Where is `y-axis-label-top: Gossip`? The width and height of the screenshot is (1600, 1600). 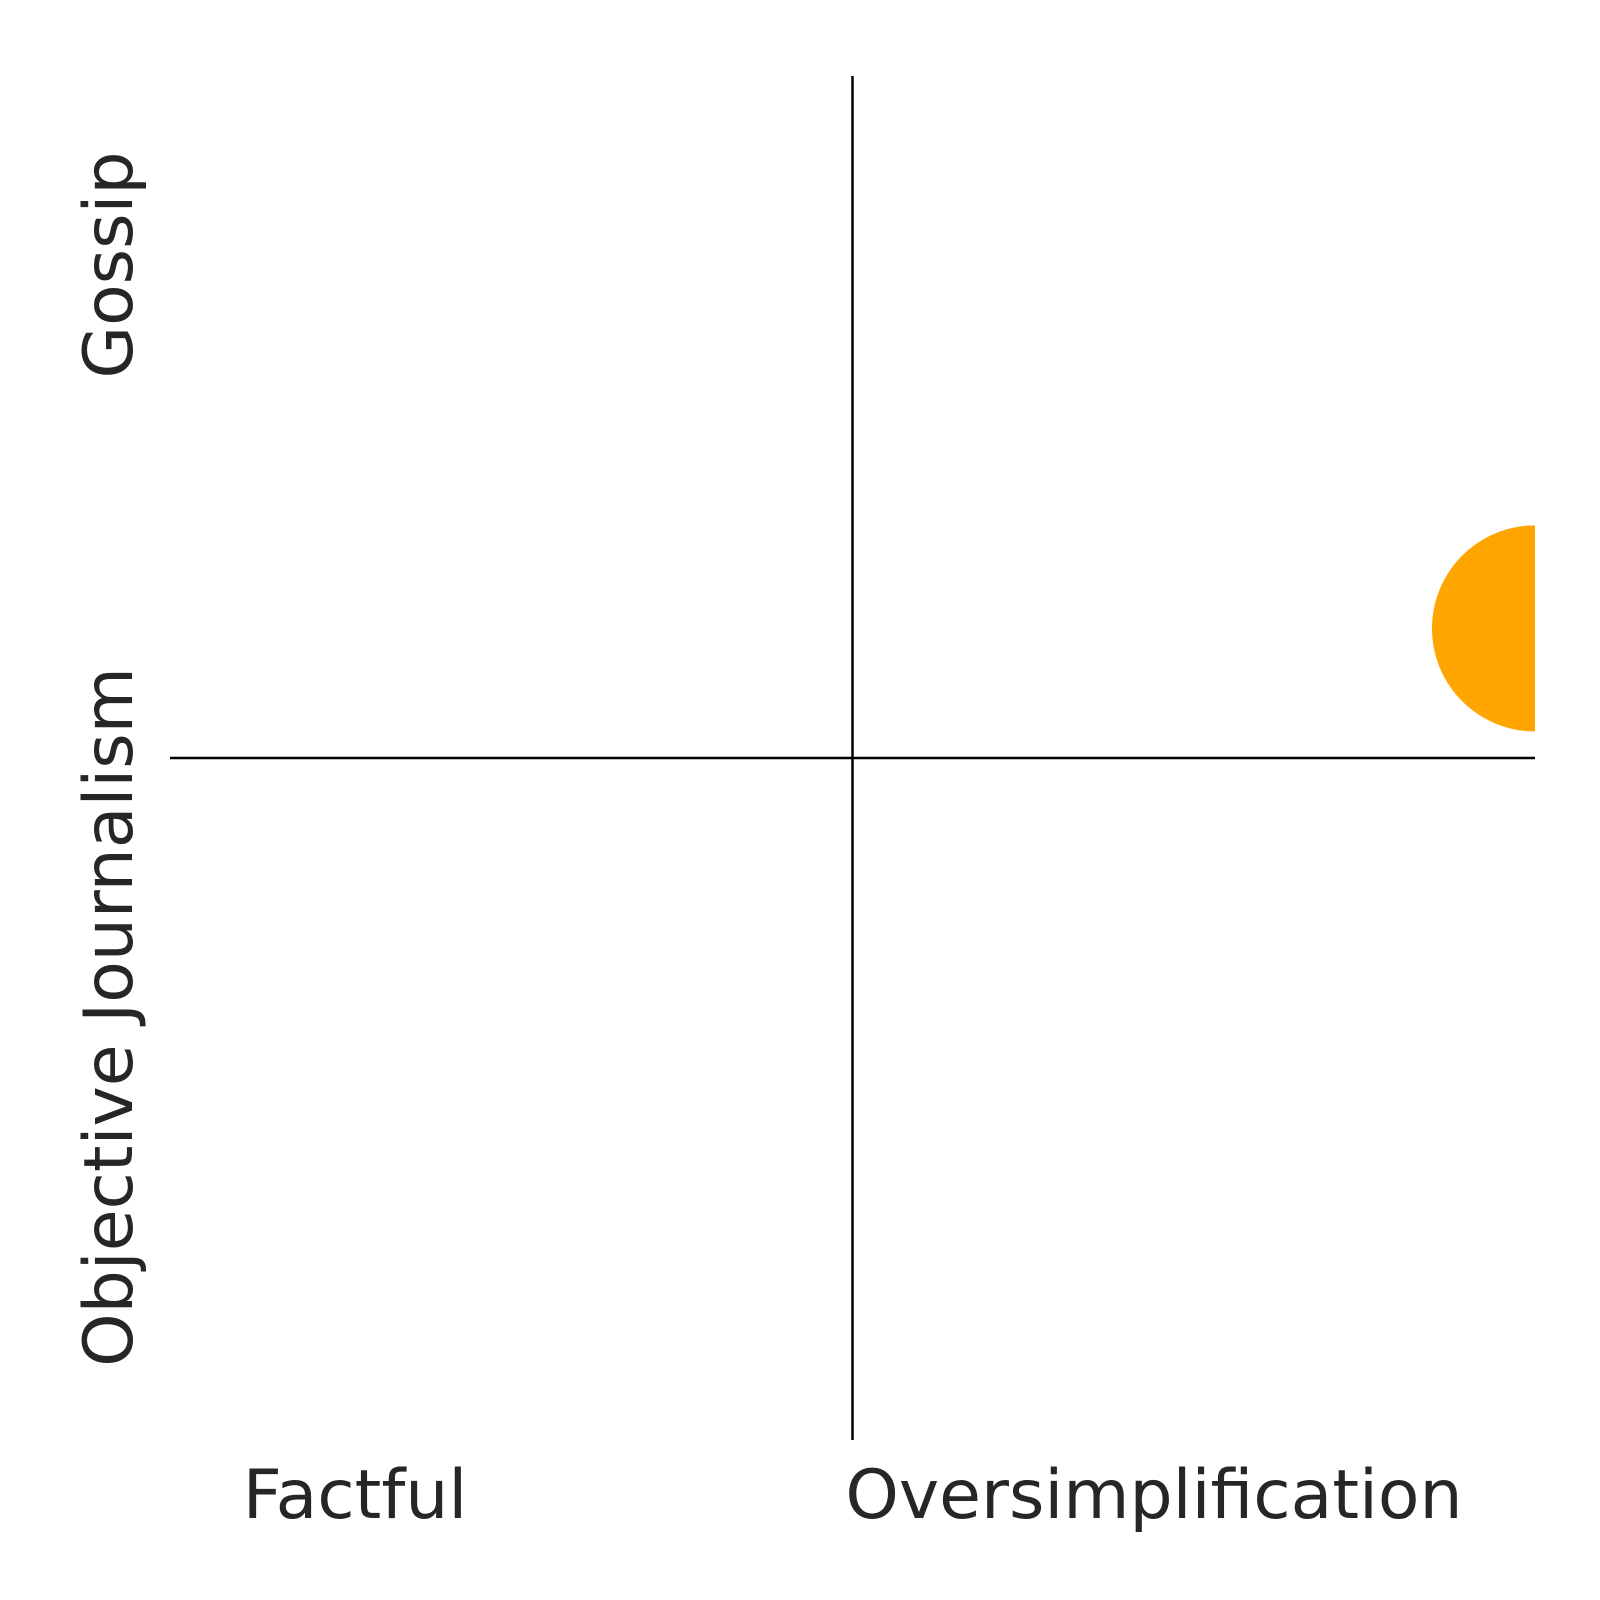
y-axis-label-top: Gossip is located at coordinates (109, 264).